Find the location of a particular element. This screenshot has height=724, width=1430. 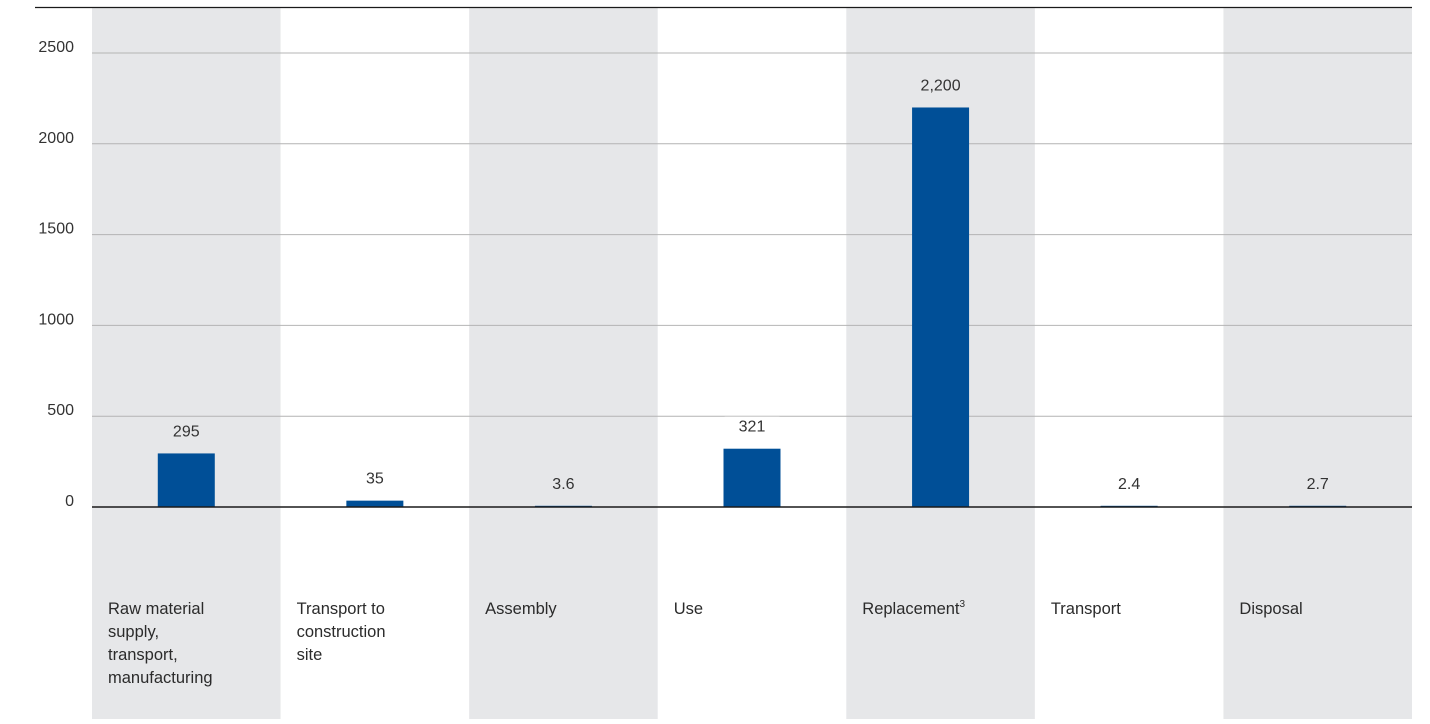

y-tick-label: 2500 is located at coordinates (56, 47).